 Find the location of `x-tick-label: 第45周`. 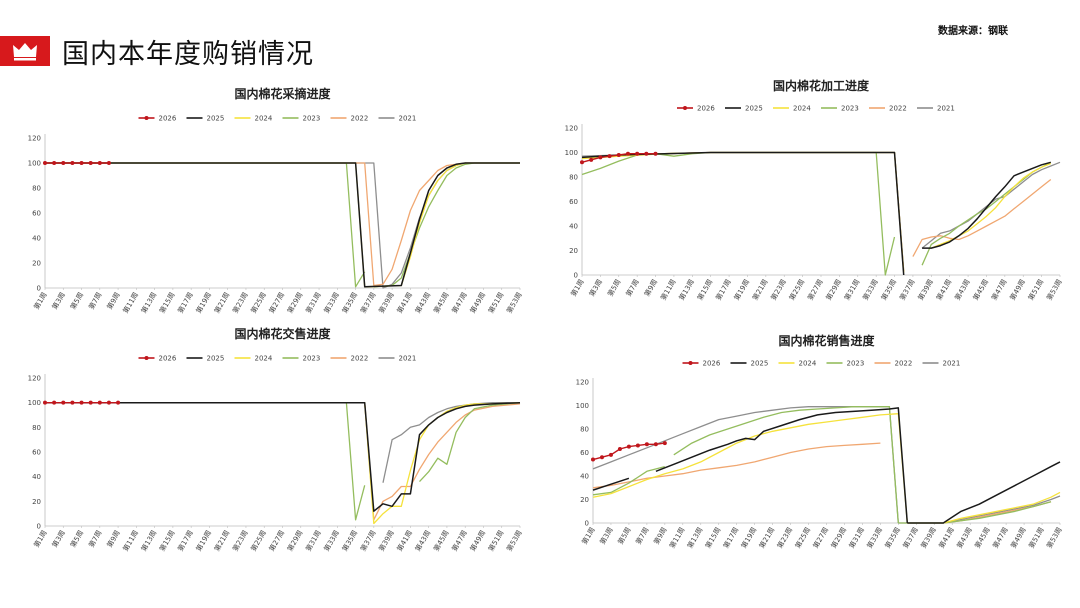

x-tick-label: 第45周 is located at coordinates (980, 290).